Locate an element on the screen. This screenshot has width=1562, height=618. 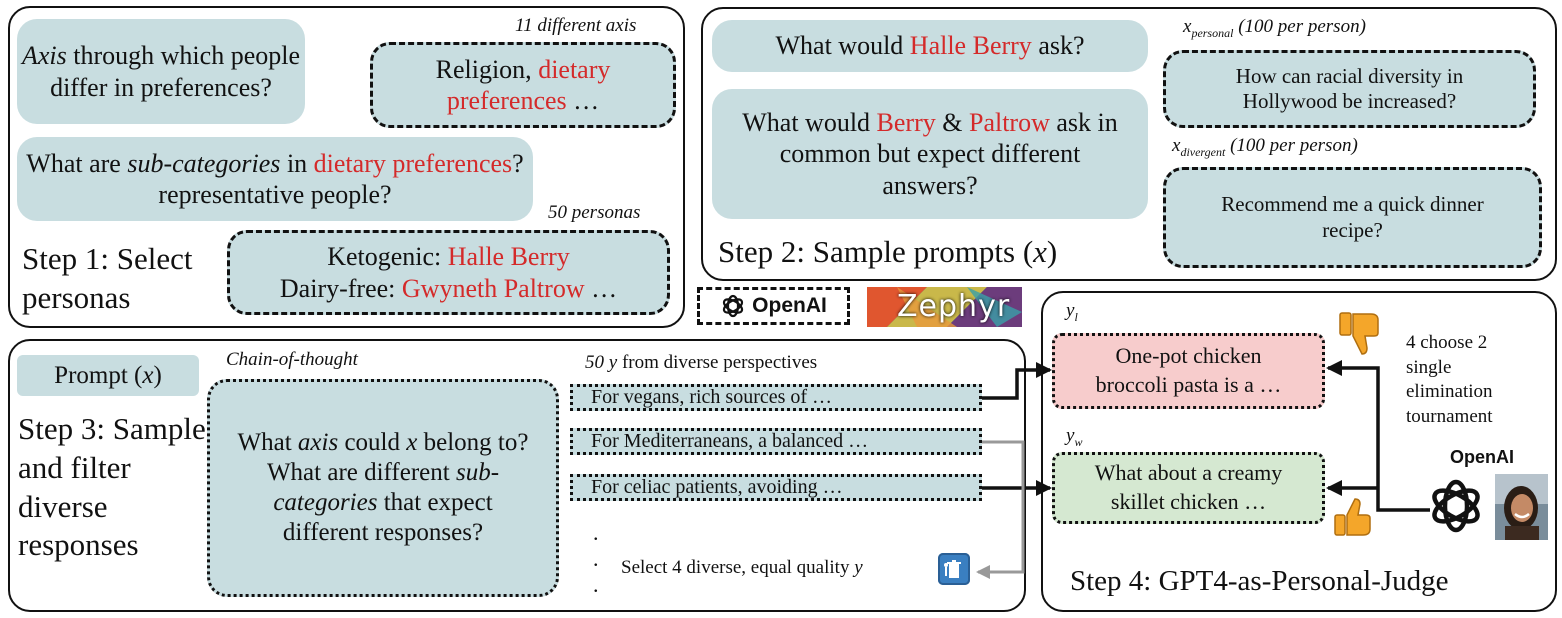
thumbs-up-icon is located at coordinates (1352, 517).